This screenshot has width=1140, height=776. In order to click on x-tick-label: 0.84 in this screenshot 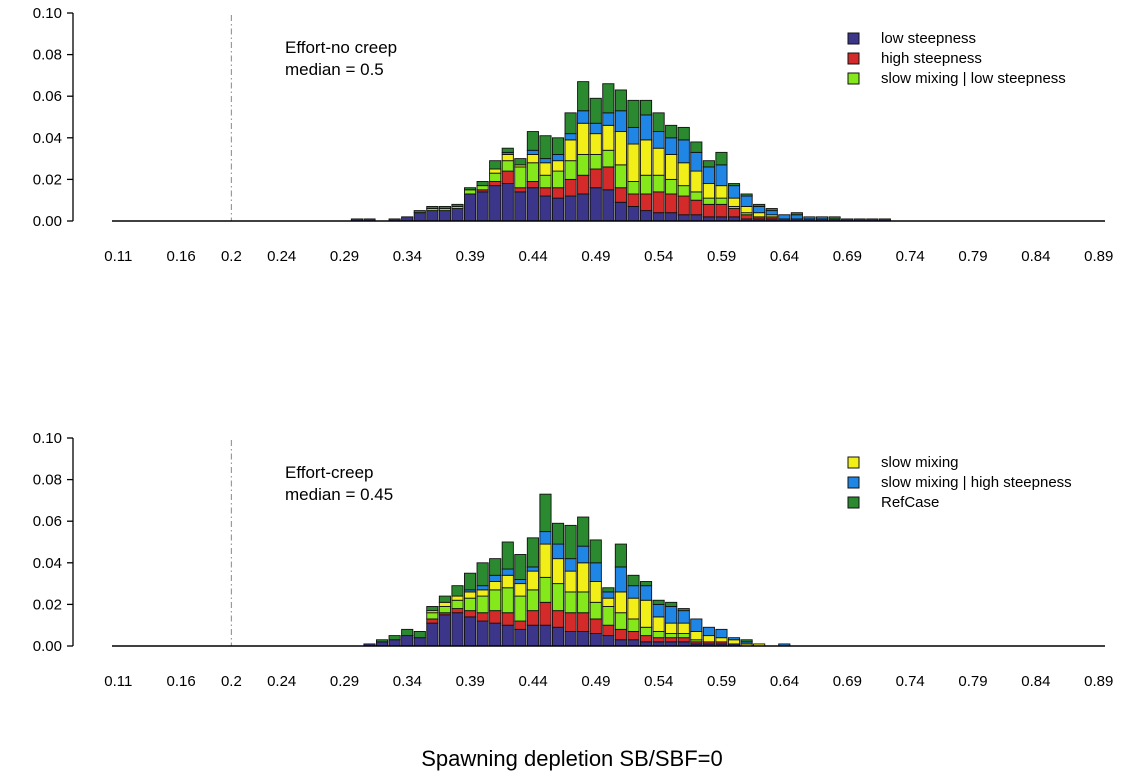, I will do `click(1035, 681)`.